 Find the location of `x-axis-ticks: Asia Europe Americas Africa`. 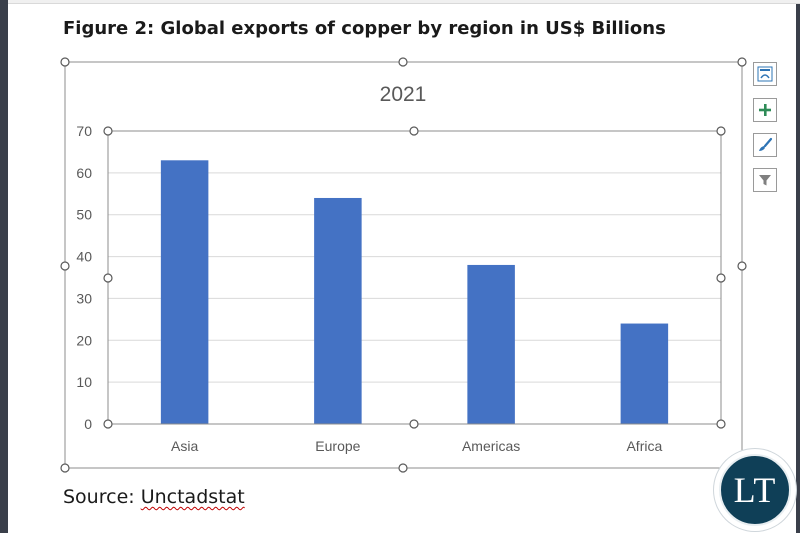

x-axis-ticks: Asia Europe Americas Africa is located at coordinates (416, 446).